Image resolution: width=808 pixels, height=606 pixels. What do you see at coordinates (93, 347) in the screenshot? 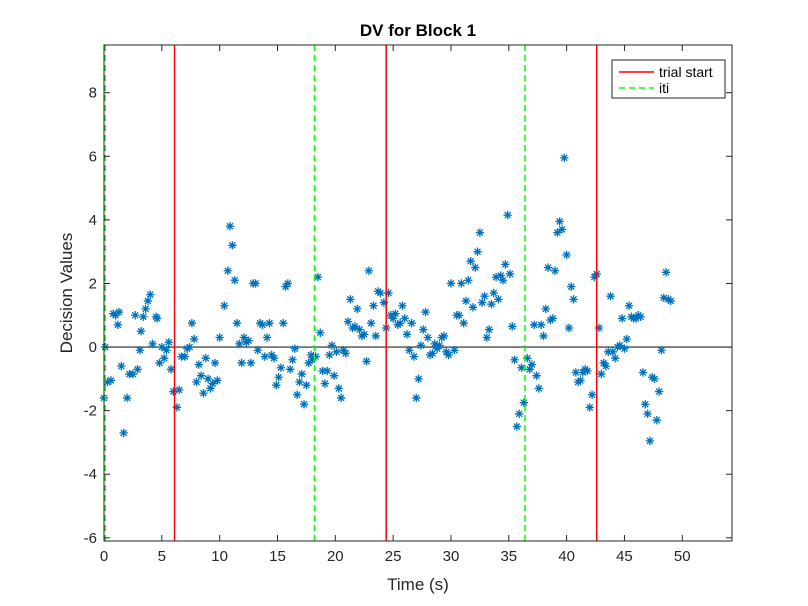
I see `y-tick-label: 0` at bounding box center [93, 347].